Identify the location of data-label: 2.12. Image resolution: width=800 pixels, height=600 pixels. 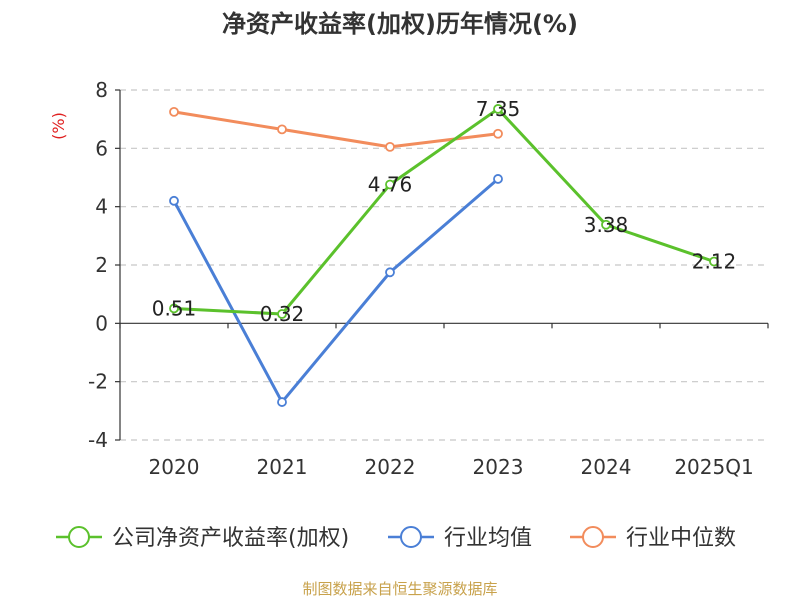
(714, 262).